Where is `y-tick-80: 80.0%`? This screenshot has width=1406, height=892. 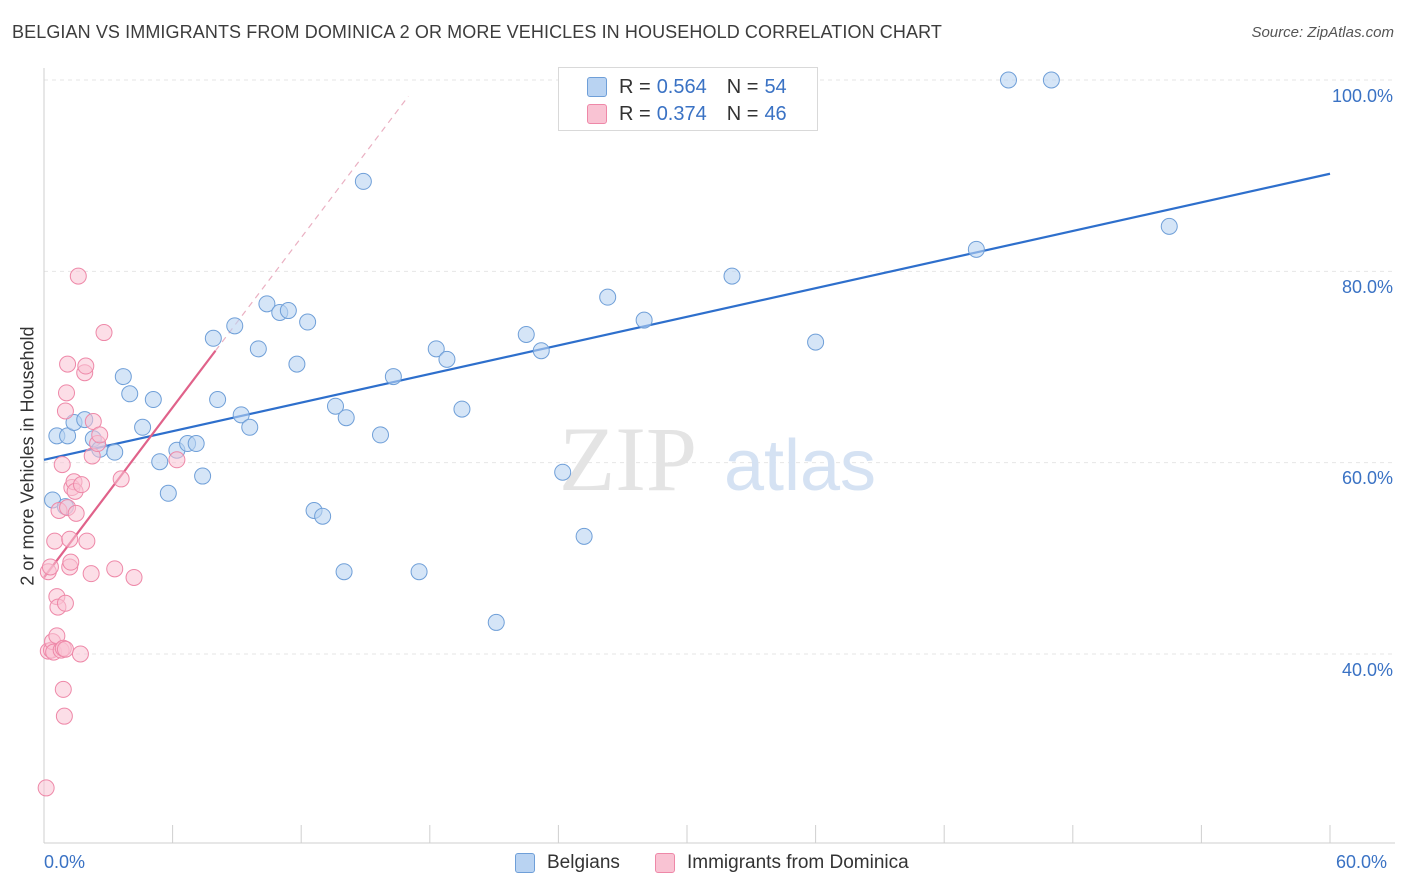 y-tick-80: 80.0% is located at coordinates (1367, 287).